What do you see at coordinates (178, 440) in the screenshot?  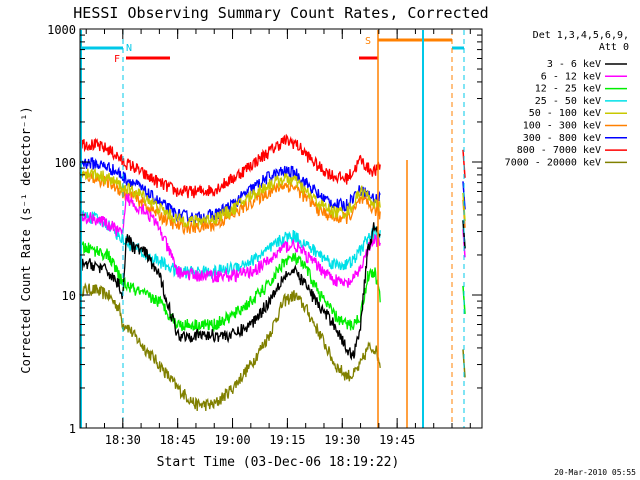 I see `x-tick-label: 18:45` at bounding box center [178, 440].